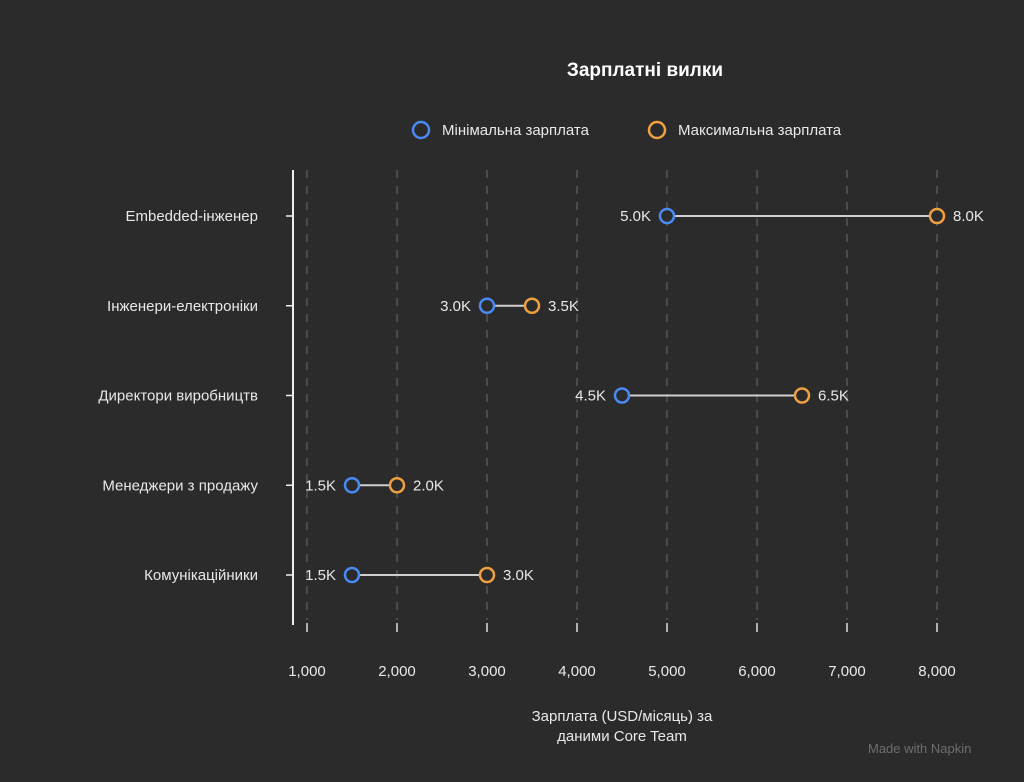 The width and height of the screenshot is (1024, 782). What do you see at coordinates (920, 748) in the screenshot?
I see `watermark: Made with Napkin` at bounding box center [920, 748].